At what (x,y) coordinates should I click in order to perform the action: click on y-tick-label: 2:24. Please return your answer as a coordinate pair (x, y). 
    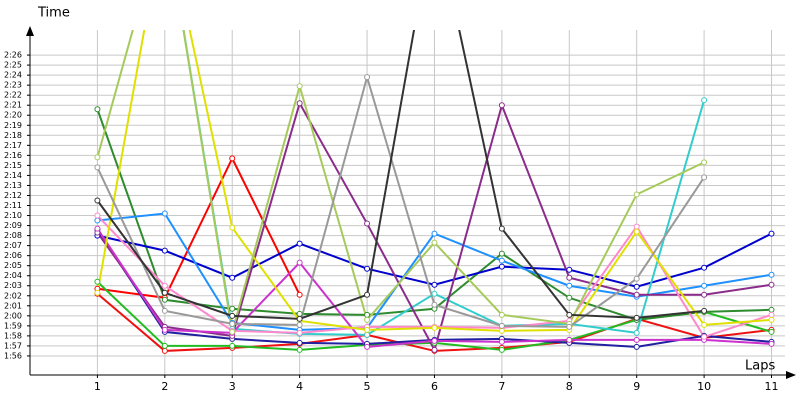
    Looking at the image, I should click on (13, 75).